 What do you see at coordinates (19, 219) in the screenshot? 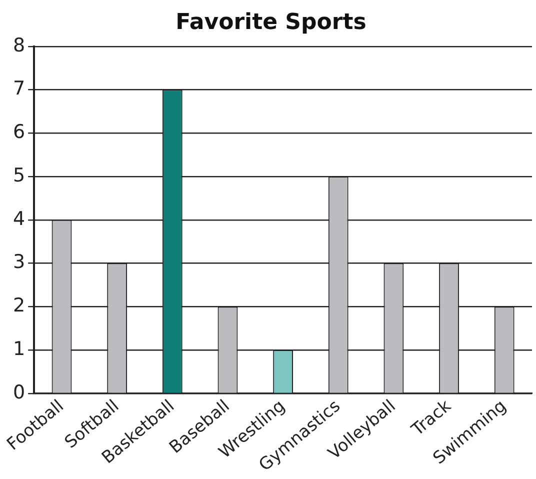
I see `y-tick-label: 4` at bounding box center [19, 219].